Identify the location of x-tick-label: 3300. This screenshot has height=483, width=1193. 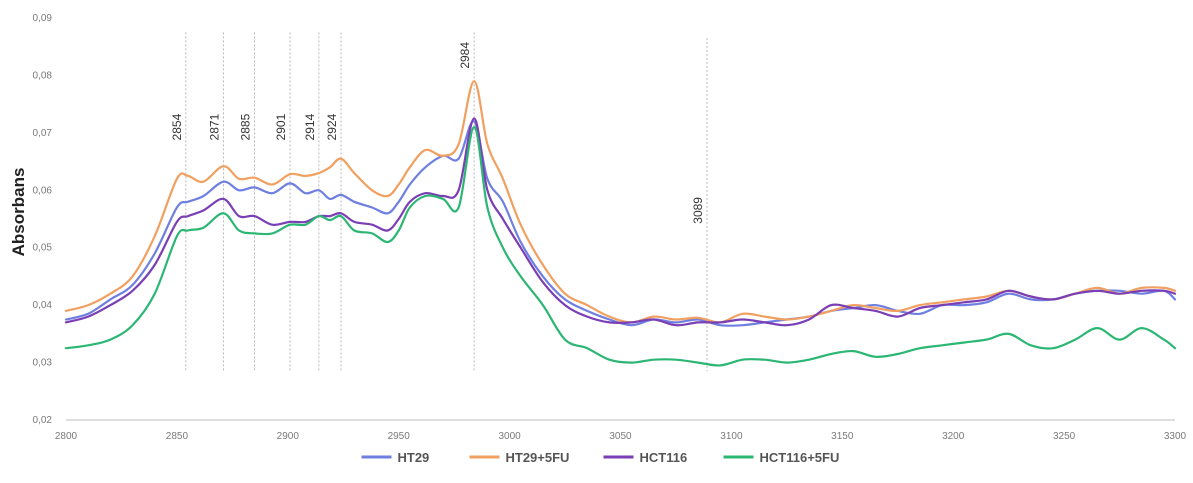
(1175, 436).